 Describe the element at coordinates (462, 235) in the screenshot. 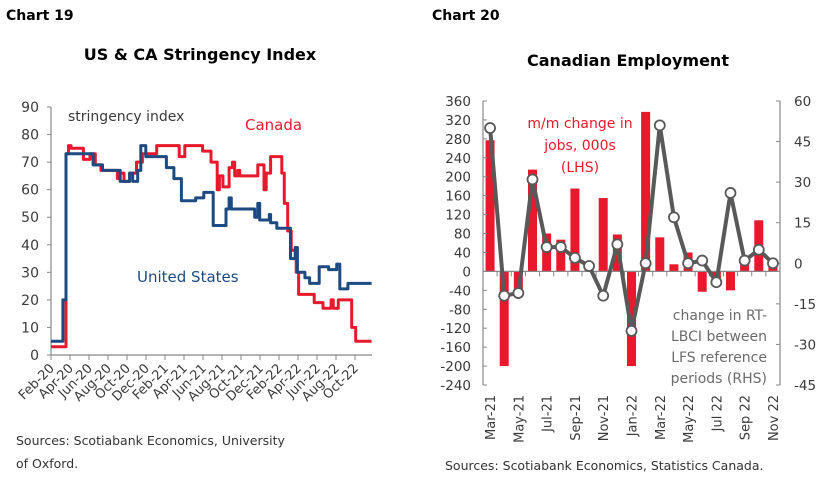

I see `left-y-tick-label: 80` at that location.